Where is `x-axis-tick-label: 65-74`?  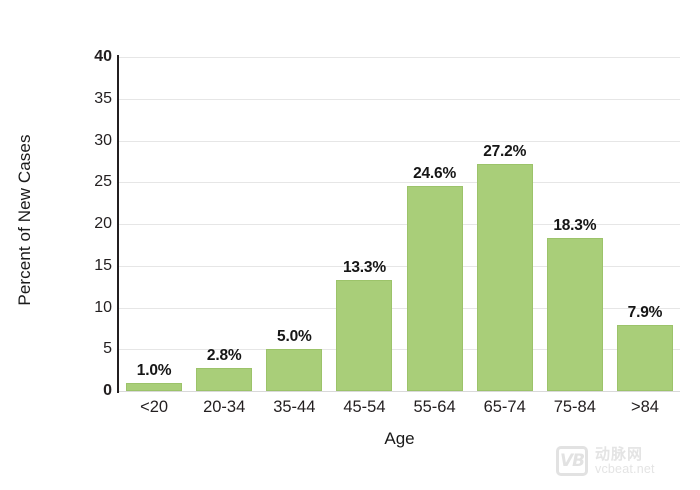 x-axis-tick-label: 65-74 is located at coordinates (504, 407).